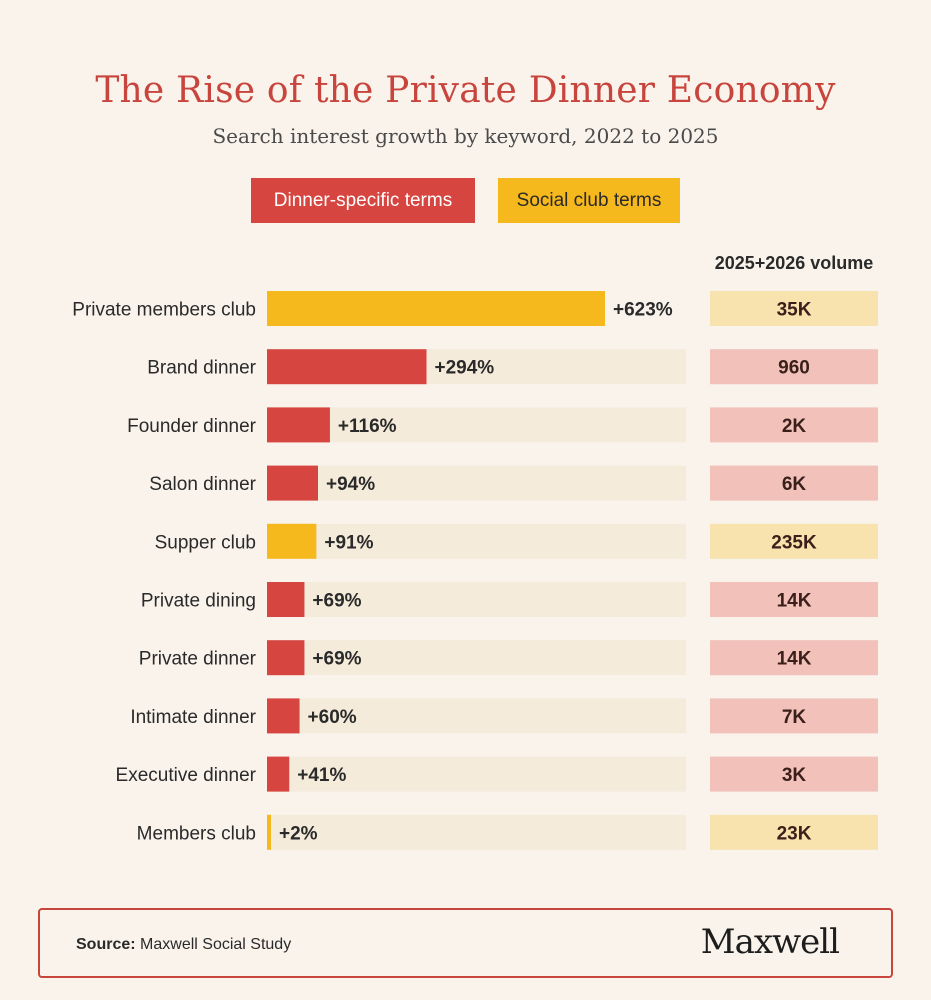 The height and width of the screenshot is (1000, 931). What do you see at coordinates (292, 483) in the screenshot?
I see `bar-salon-dinner` at bounding box center [292, 483].